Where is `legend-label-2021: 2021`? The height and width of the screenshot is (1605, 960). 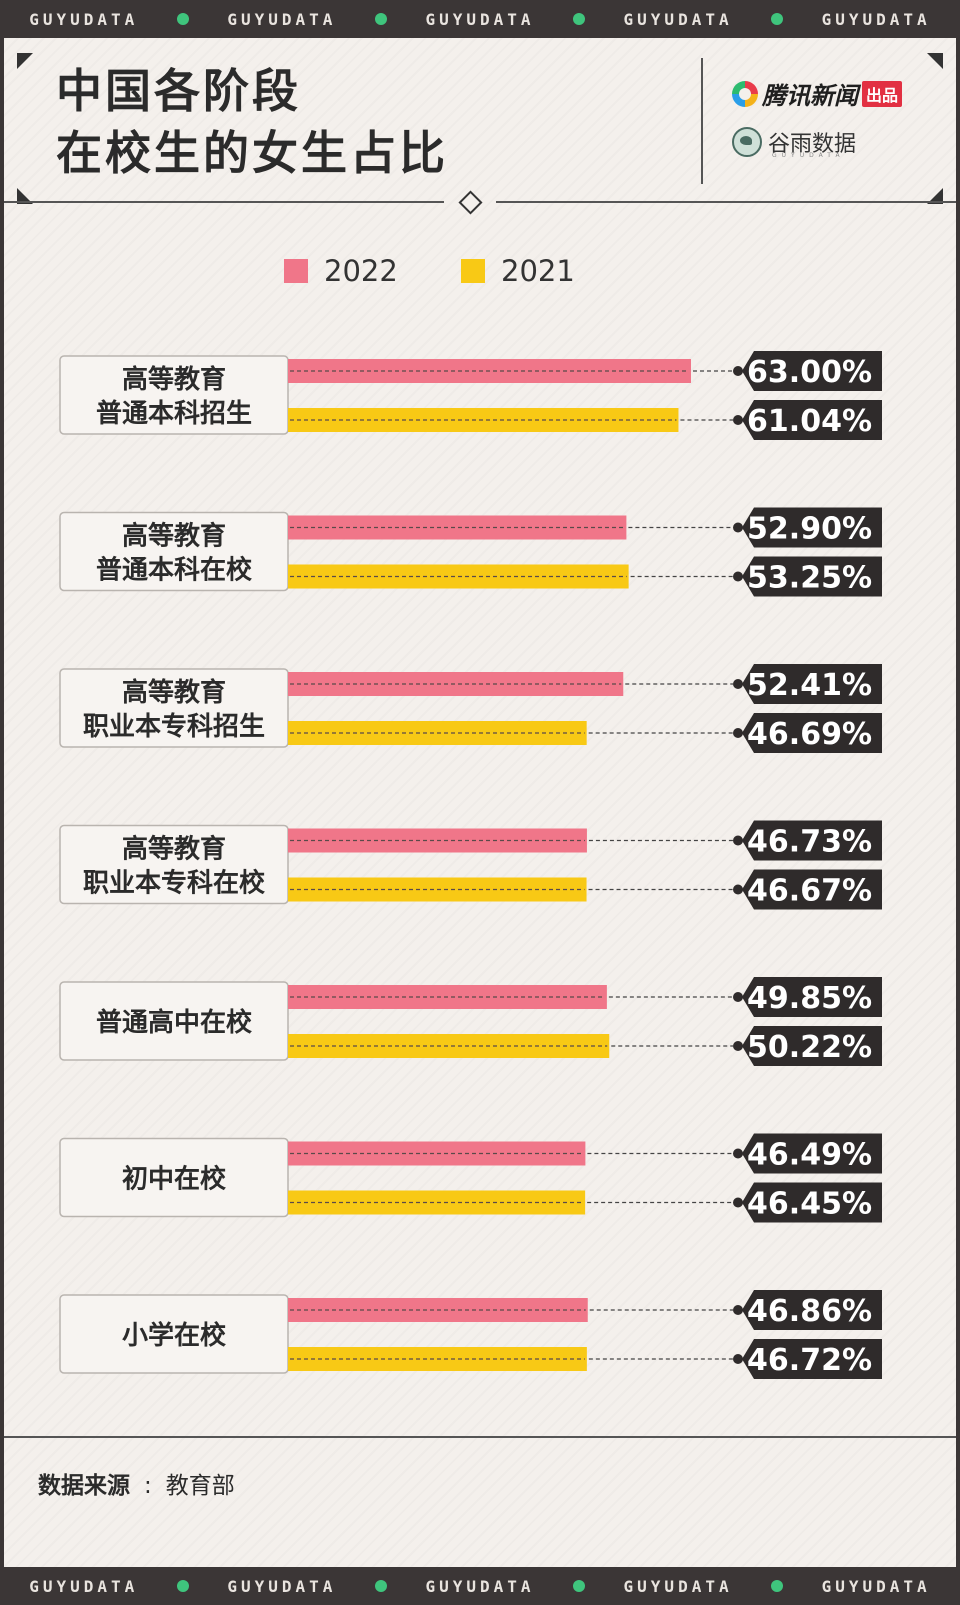 legend-label-2021: 2021 is located at coordinates (538, 271).